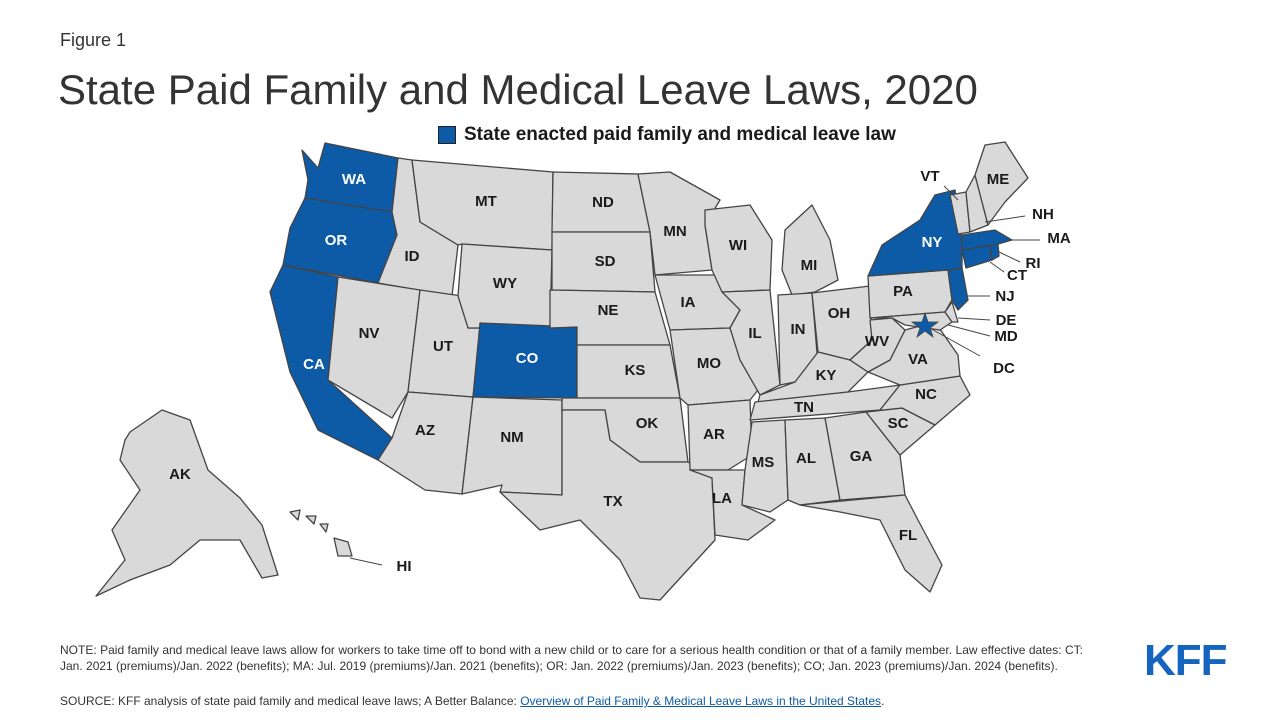 This screenshot has width=1280, height=720. Describe the element at coordinates (951, 312) in the screenshot. I see `state-de` at that location.